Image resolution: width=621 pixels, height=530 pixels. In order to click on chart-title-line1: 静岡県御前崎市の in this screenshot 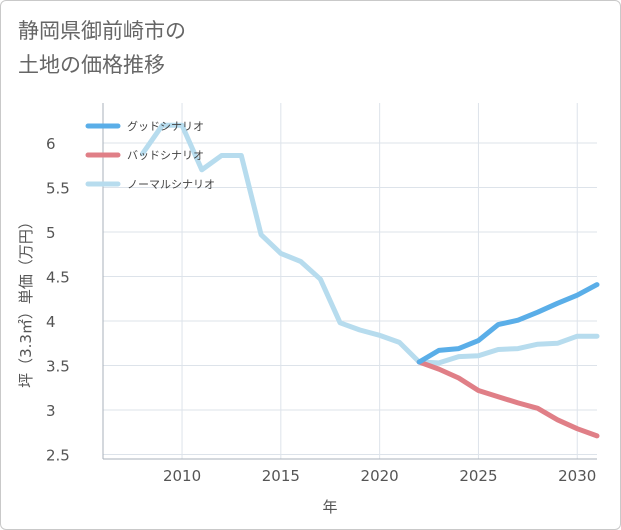, I will do `click(102, 31)`.